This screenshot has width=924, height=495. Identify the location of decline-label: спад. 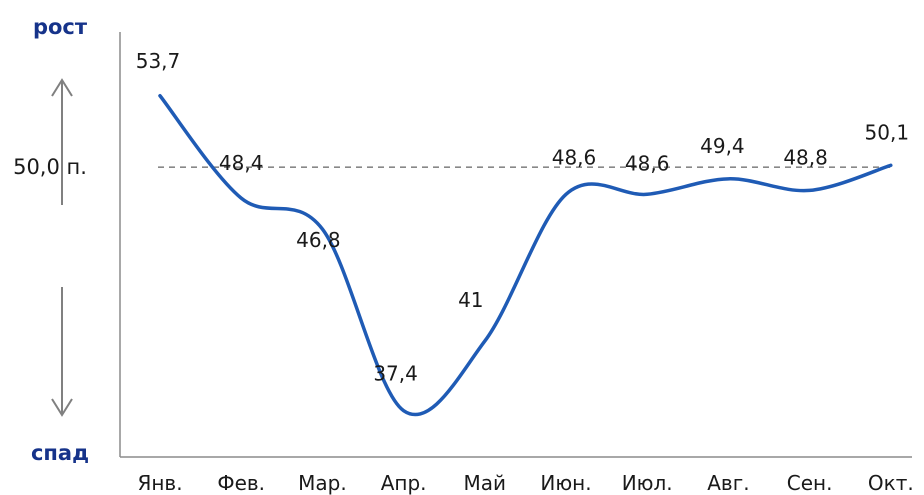
(60, 453).